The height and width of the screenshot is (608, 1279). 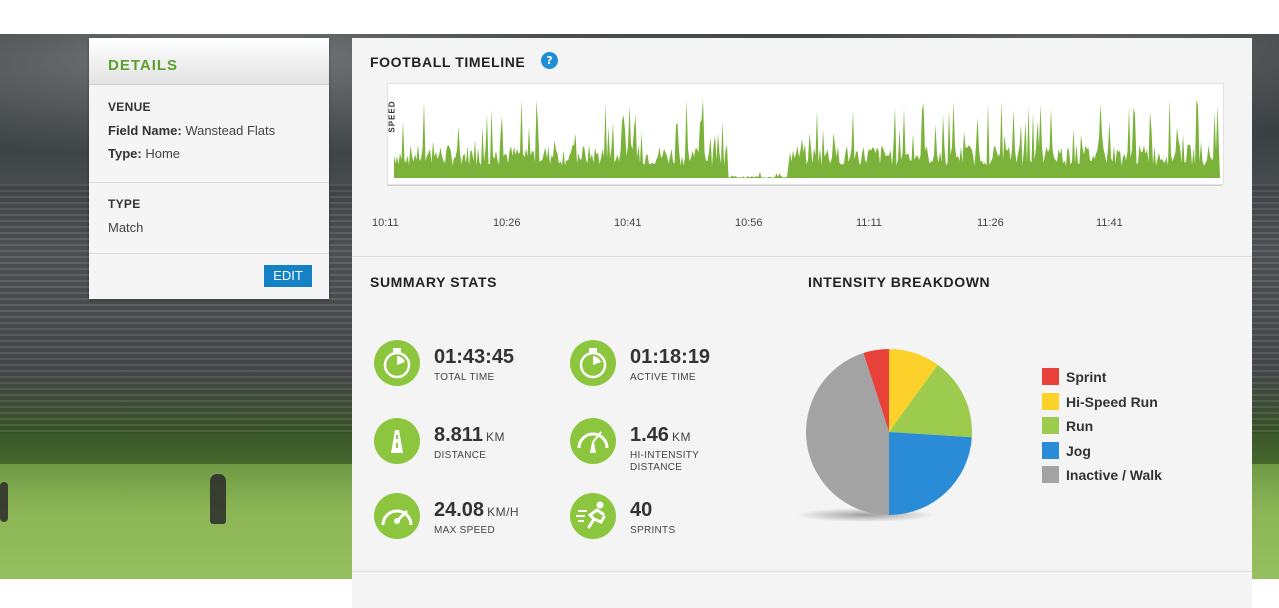 I want to click on pie-slice-hi-speed-run, so click(x=913, y=390).